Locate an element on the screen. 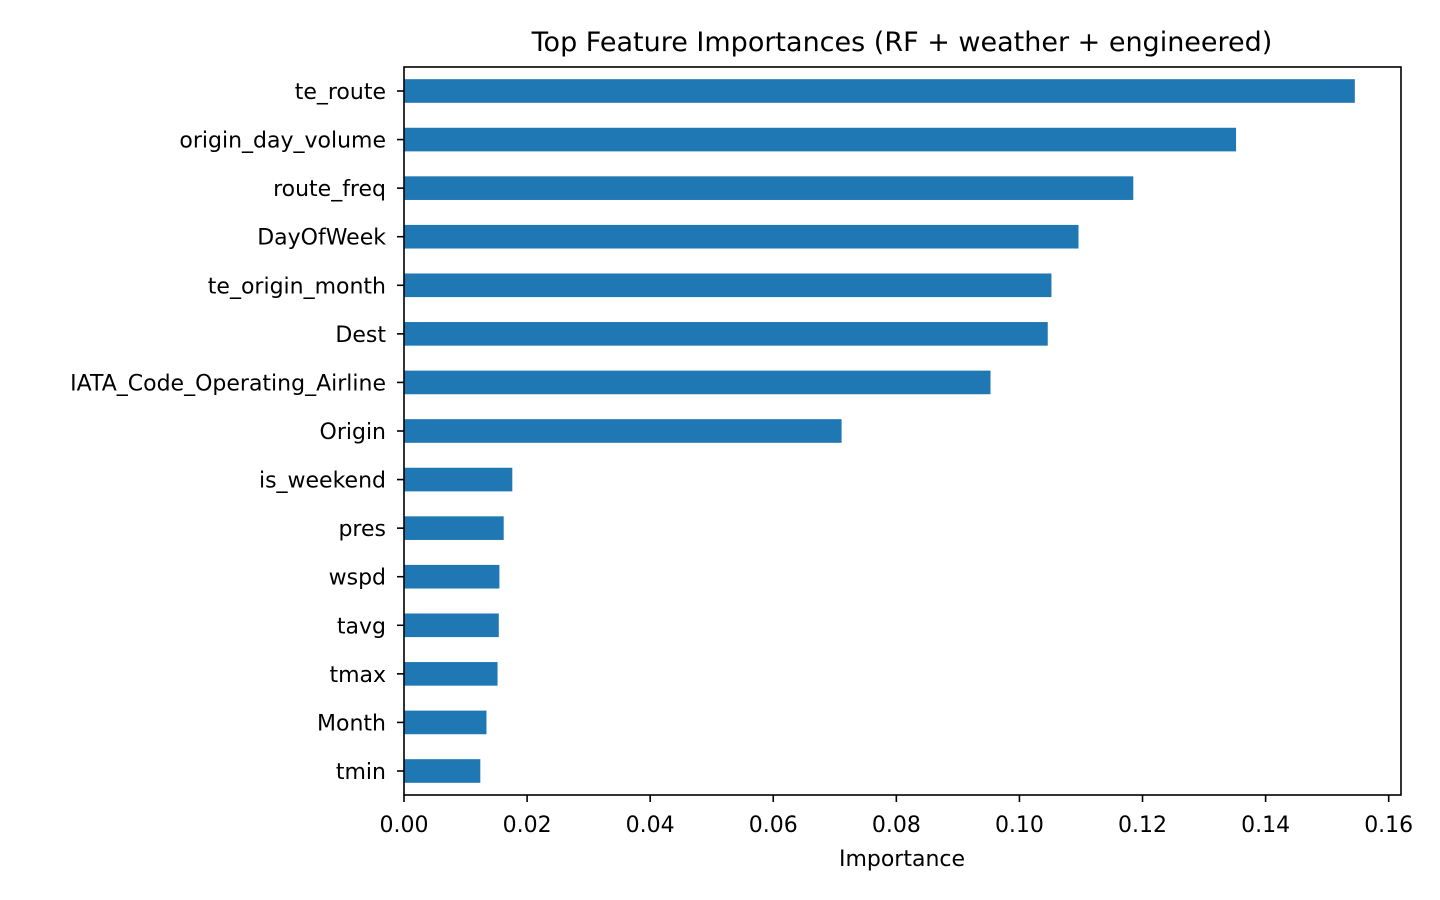 The height and width of the screenshot is (900, 1440). x-tick-label: 0.06 is located at coordinates (773, 825).